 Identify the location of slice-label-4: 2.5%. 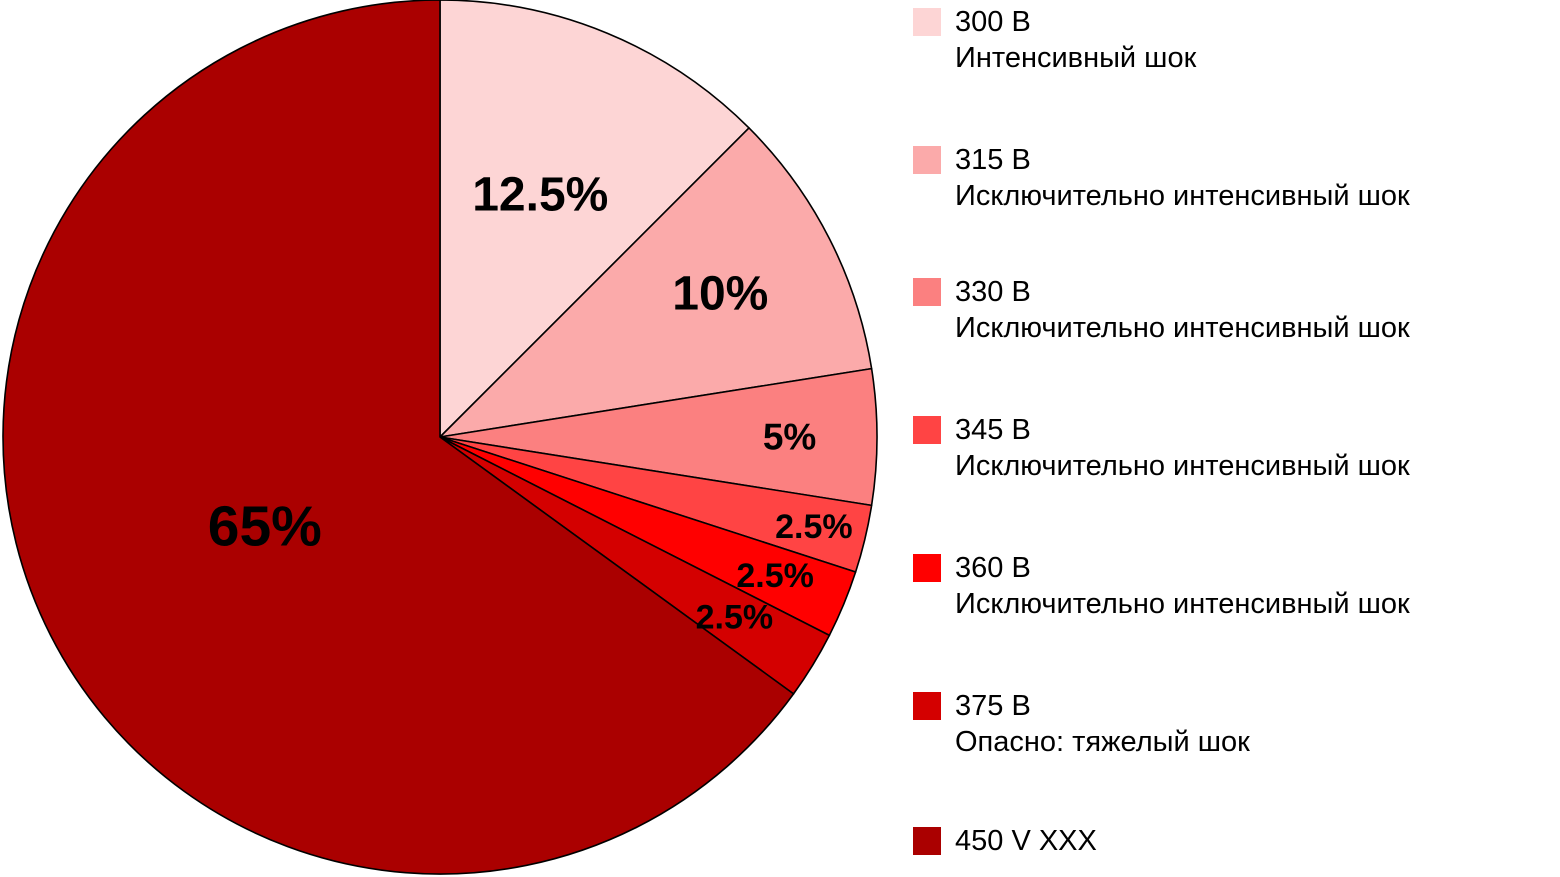
(814, 527).